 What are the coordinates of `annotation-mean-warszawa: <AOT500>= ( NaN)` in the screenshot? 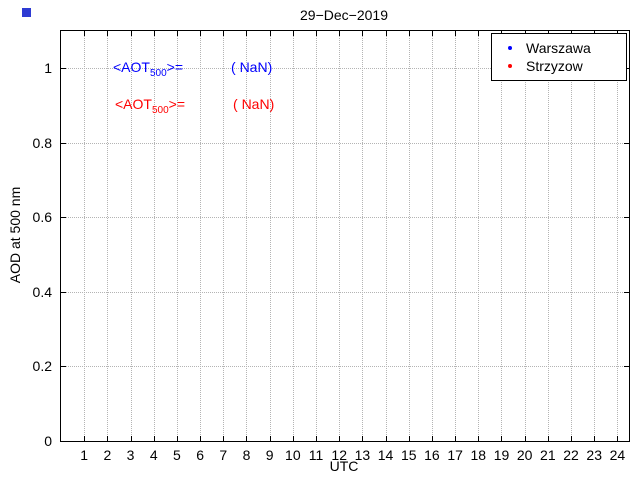 It's located at (192, 69).